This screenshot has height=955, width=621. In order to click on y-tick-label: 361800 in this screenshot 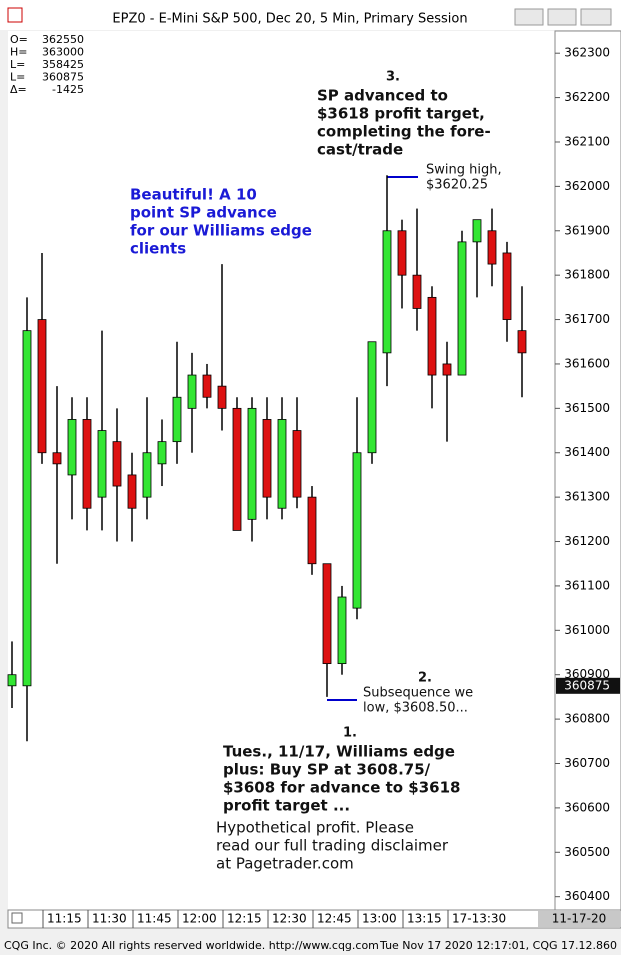, I will do `click(587, 275)`.